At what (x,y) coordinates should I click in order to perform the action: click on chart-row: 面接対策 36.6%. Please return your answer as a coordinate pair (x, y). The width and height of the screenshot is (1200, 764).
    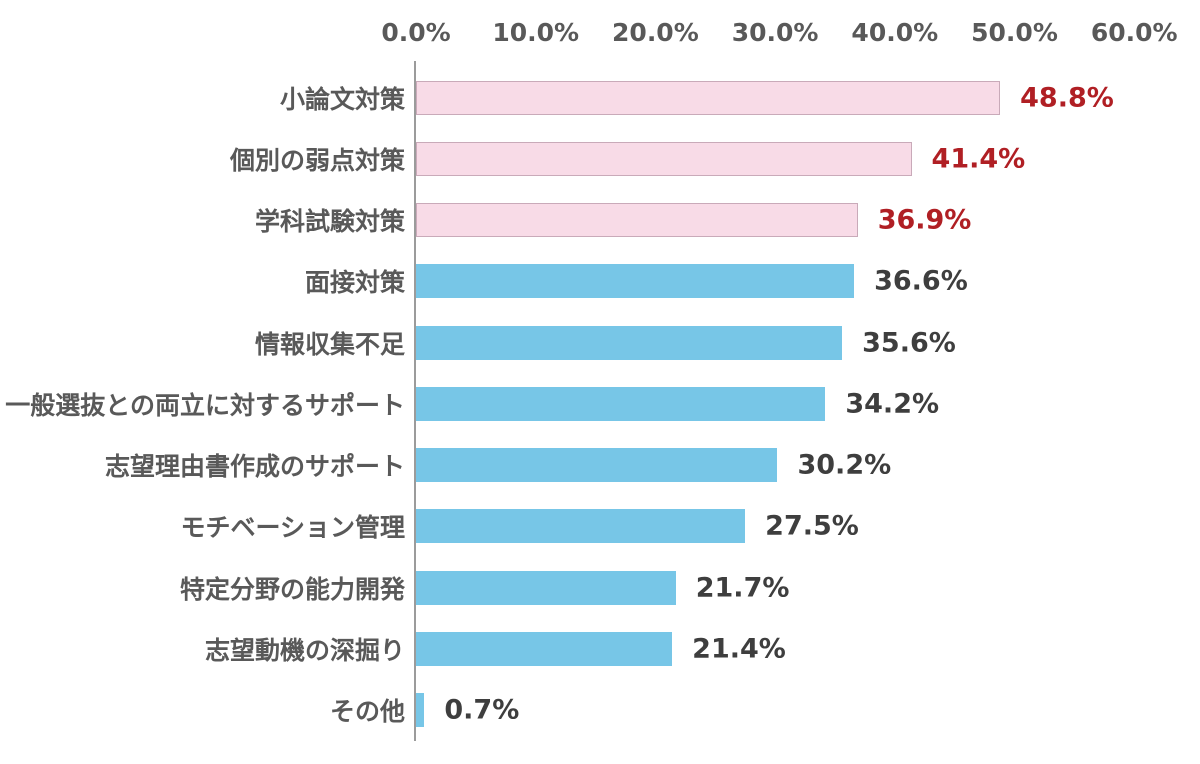
    Looking at the image, I should click on (600, 281).